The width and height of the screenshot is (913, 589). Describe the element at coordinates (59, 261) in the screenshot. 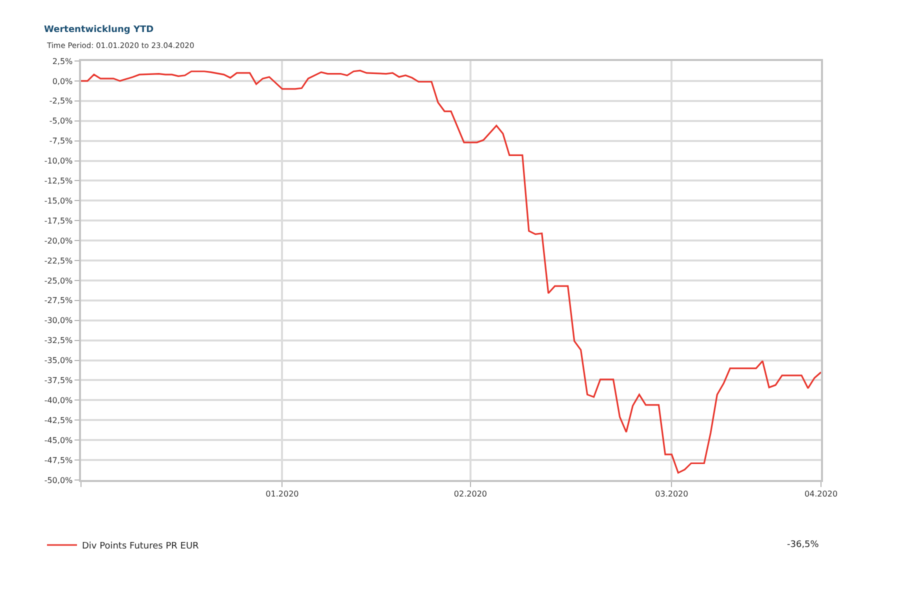

I see `y-tick-label: -22,5%` at that location.